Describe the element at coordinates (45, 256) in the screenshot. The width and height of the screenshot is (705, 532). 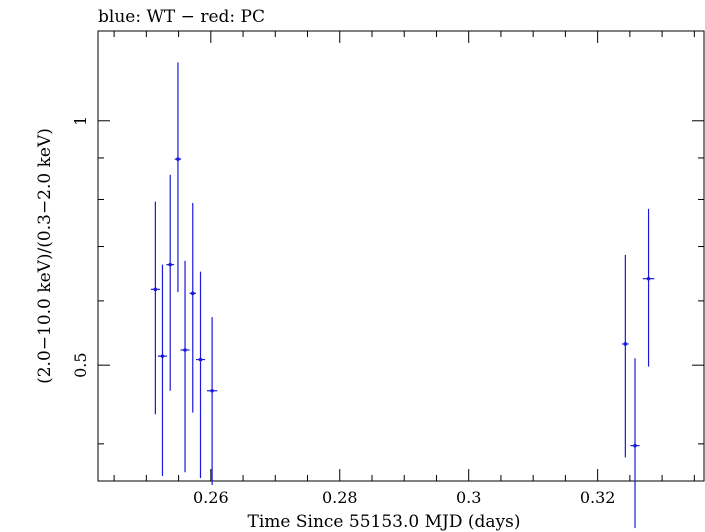
I see `y-axis-label: (2.0−10.0 keV)/(0.3−2.0 keV)` at that location.